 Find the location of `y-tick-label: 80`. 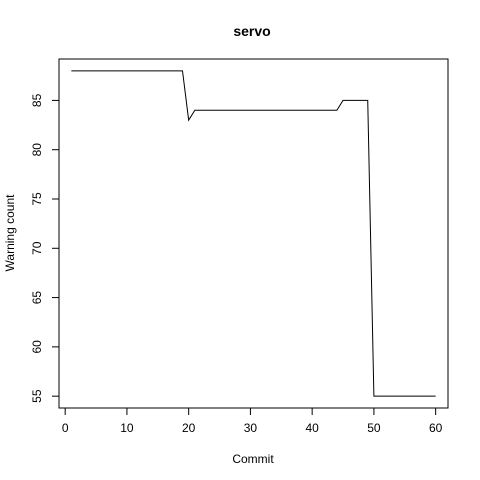

y-tick-label: 80 is located at coordinates (37, 150).